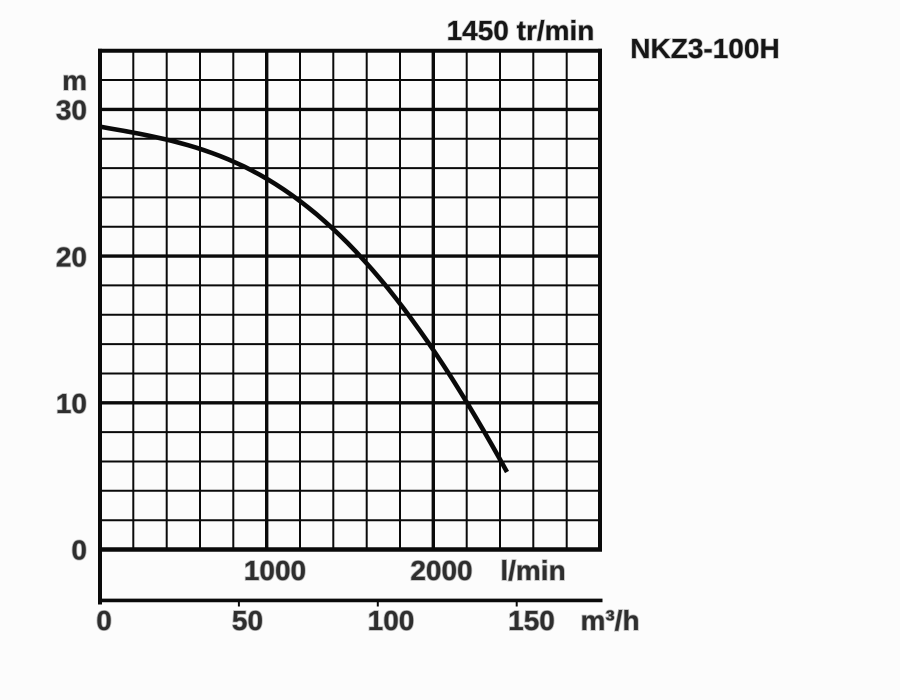  Describe the element at coordinates (71, 256) in the screenshot. I see `svg-text: 20` at that location.